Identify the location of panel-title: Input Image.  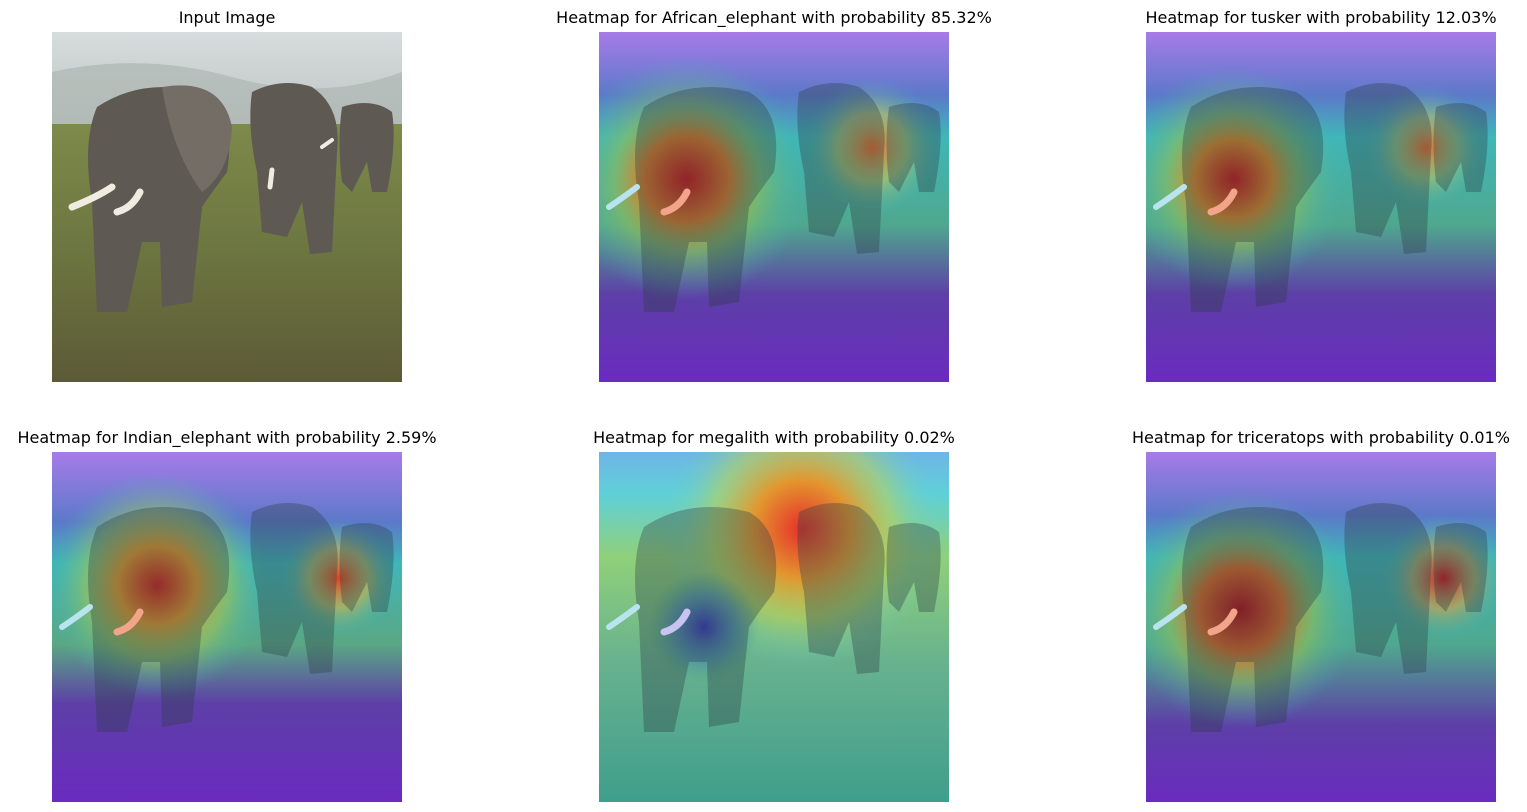
(227, 17).